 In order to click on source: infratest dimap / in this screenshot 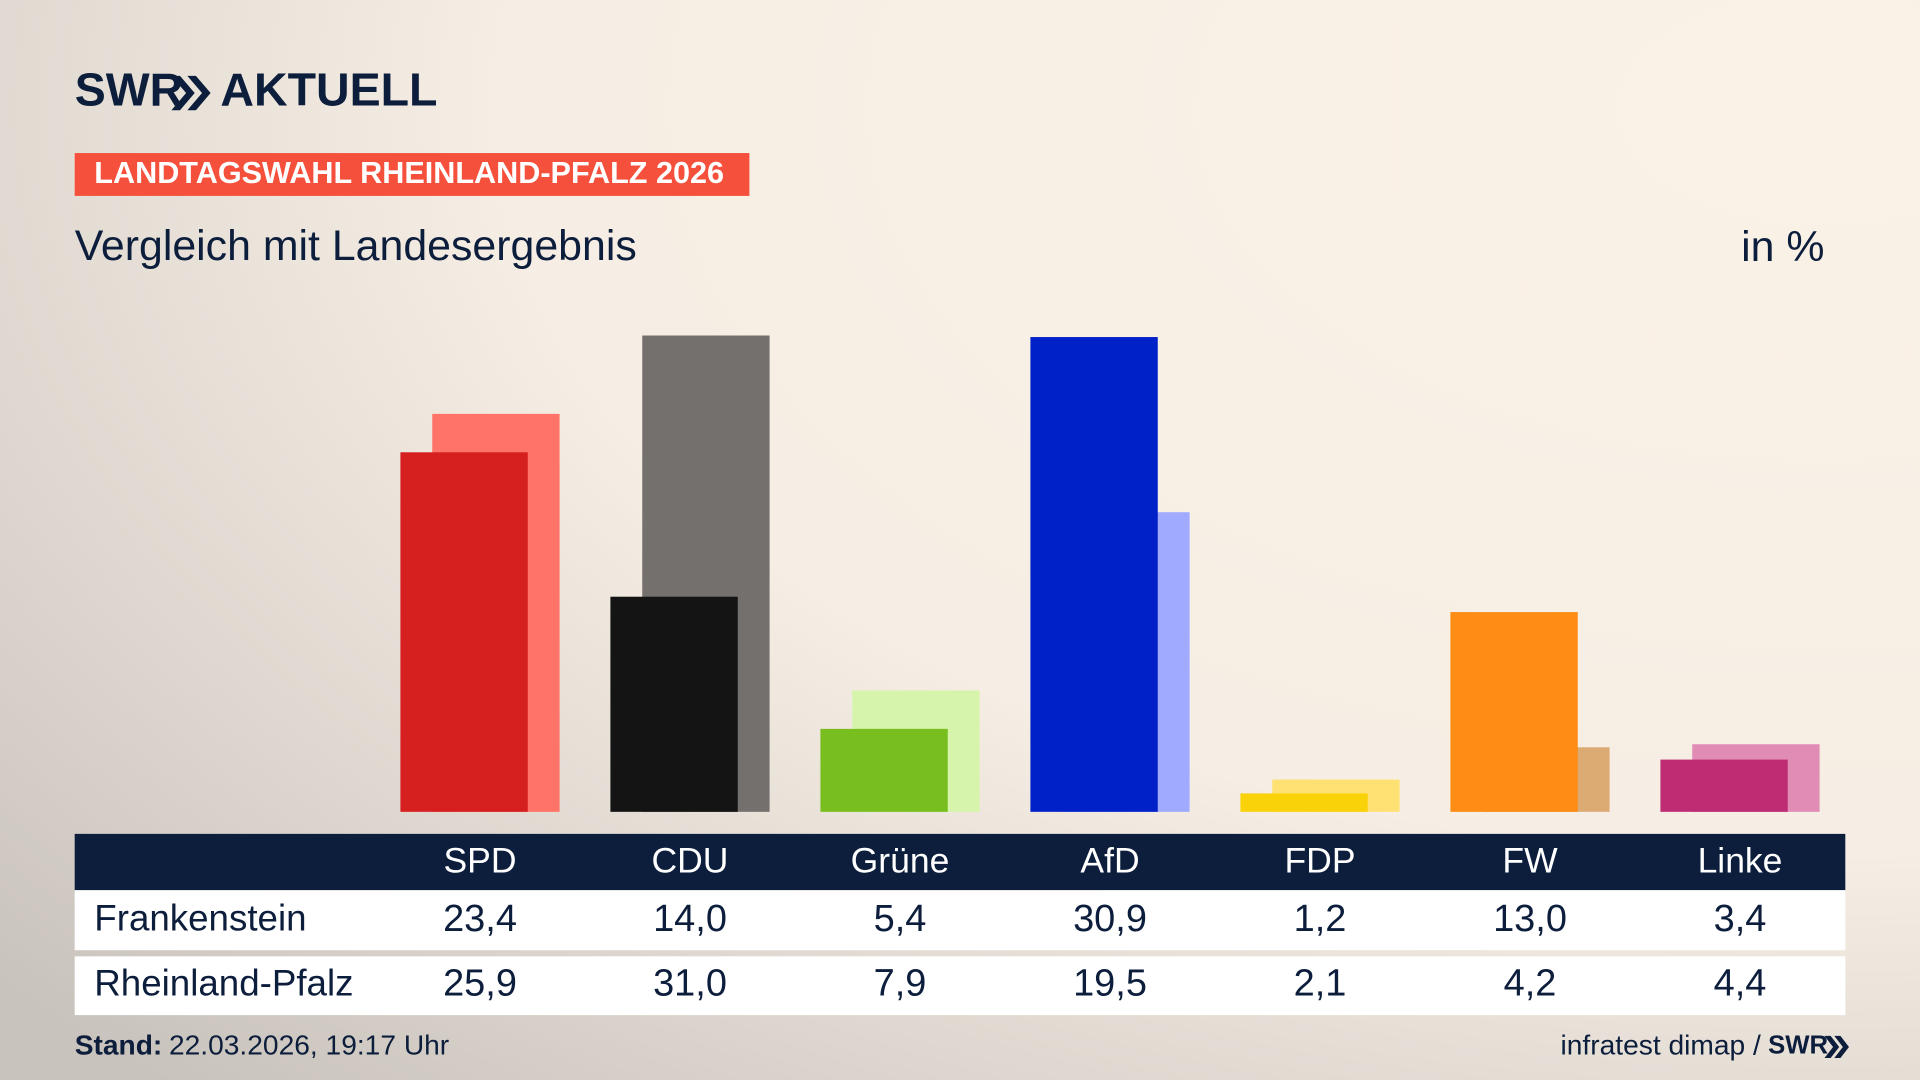, I will do `click(1661, 1044)`.